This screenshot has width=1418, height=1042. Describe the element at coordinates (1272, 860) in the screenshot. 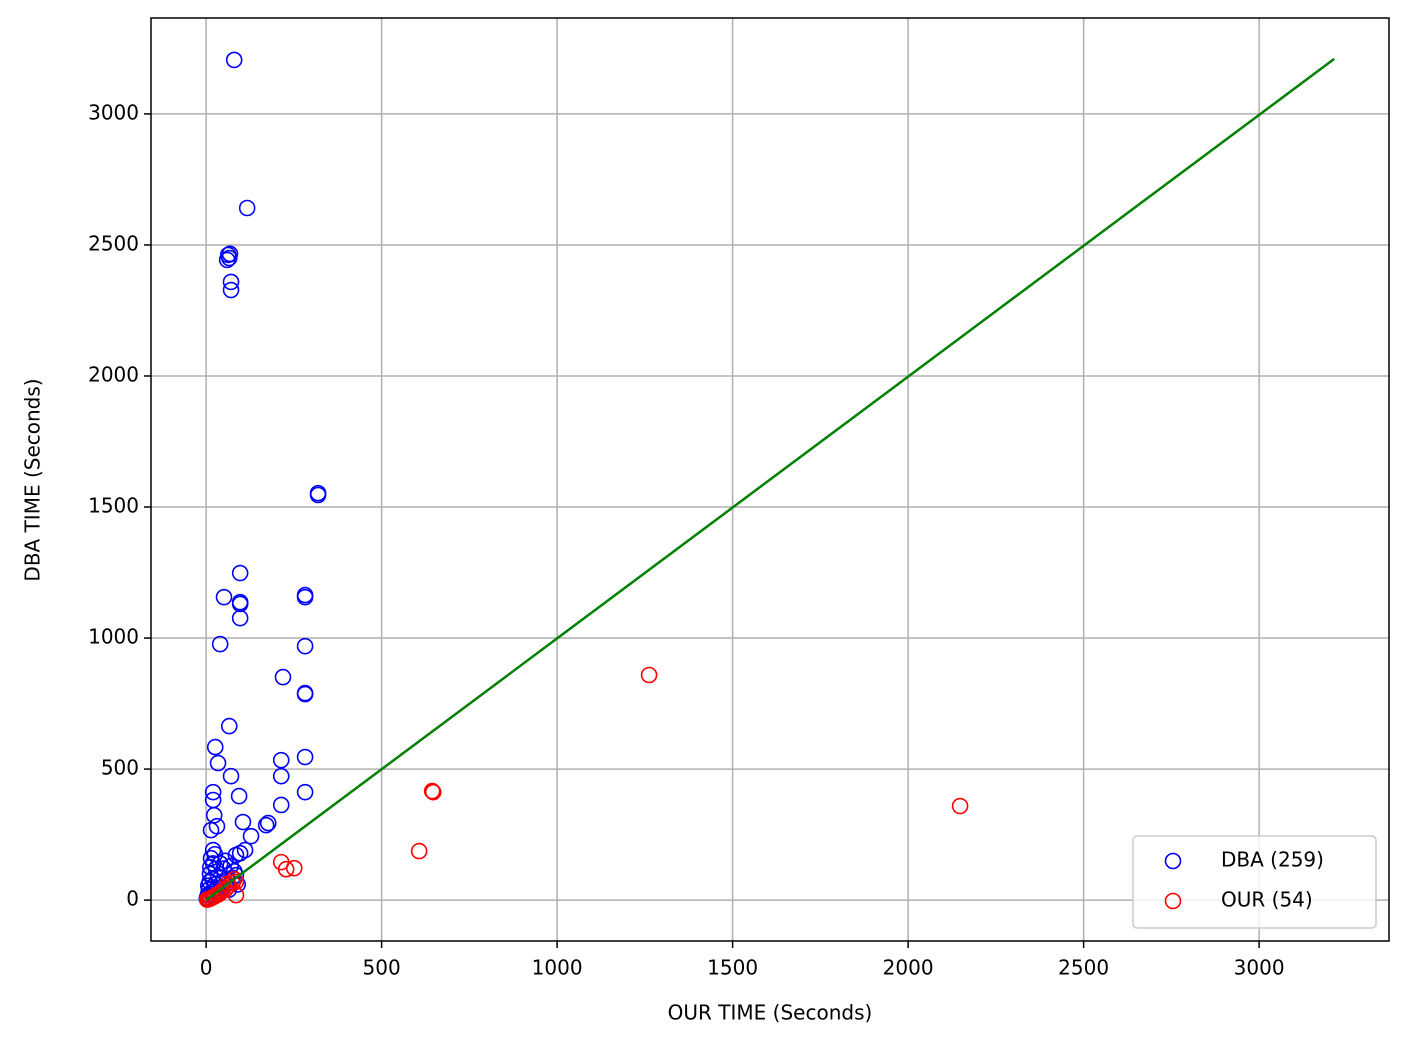

I see `legend-label: DBA (259)` at that location.